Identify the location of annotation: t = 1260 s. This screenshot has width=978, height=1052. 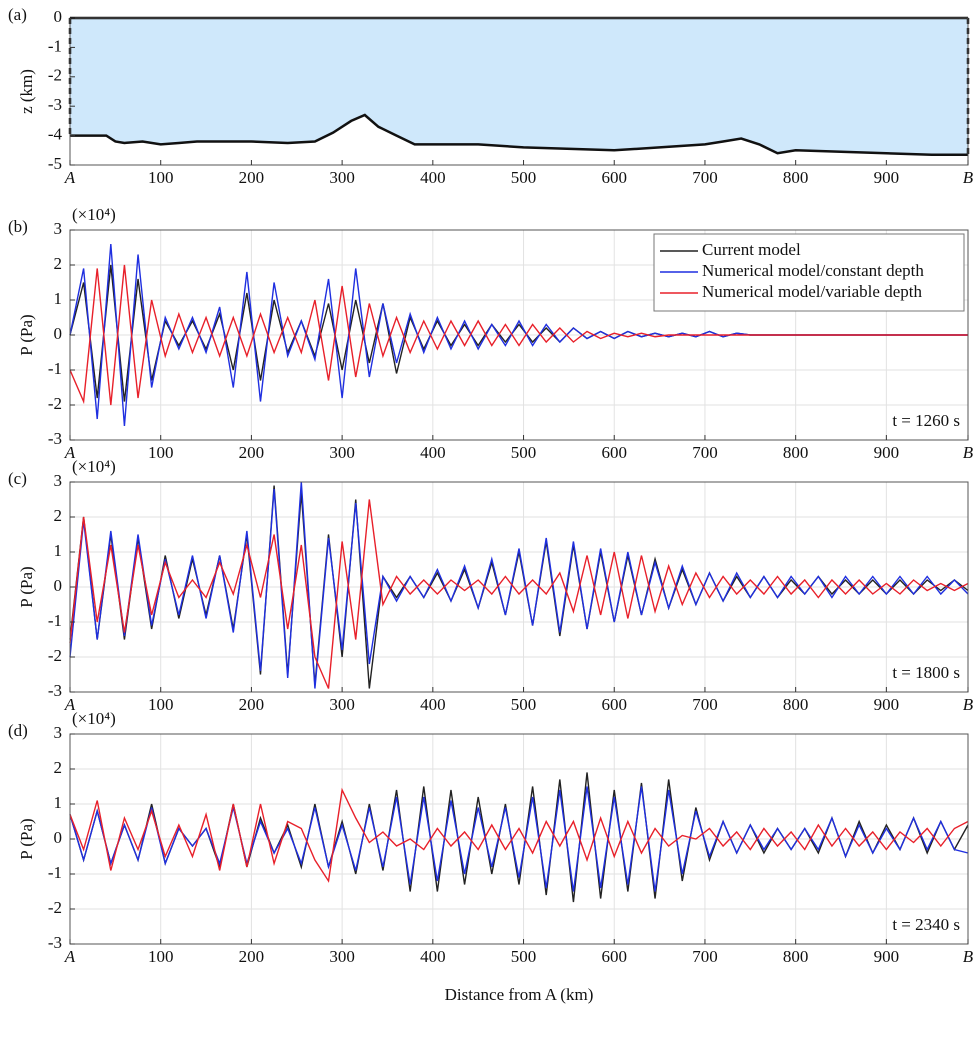
(926, 420).